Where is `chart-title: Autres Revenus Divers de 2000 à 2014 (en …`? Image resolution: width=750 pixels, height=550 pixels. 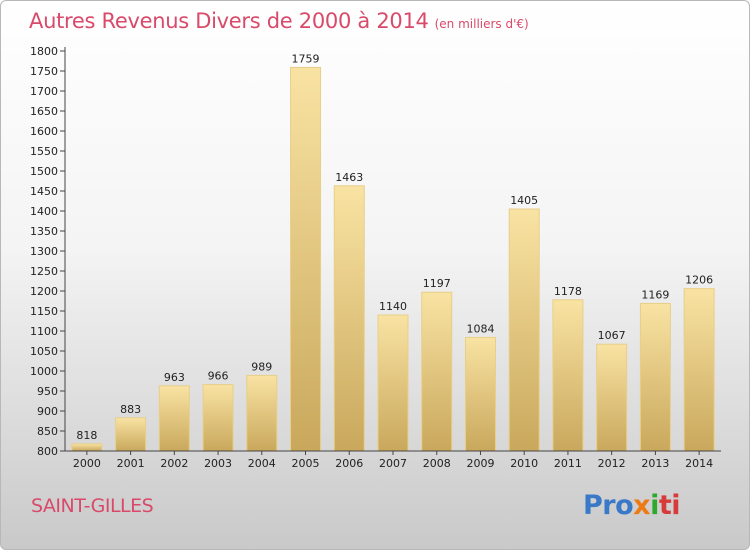 chart-title: Autres Revenus Divers de 2000 à 2014 (en … is located at coordinates (279, 21).